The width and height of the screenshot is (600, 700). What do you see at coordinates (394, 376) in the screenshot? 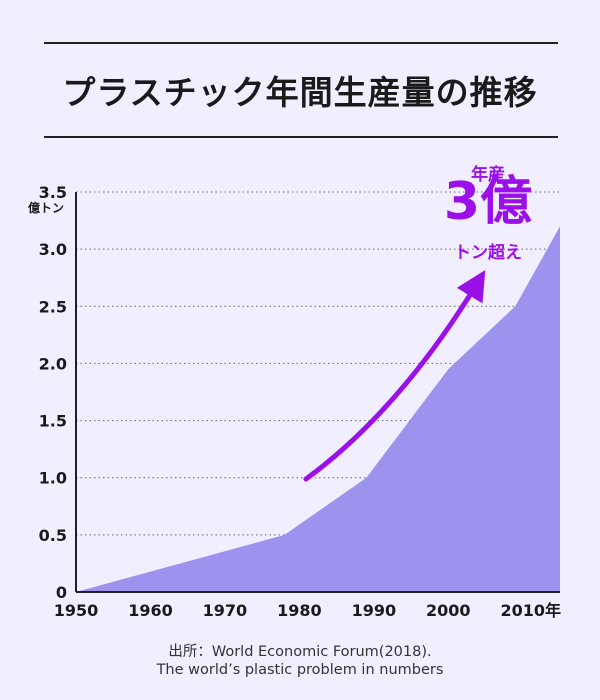
I see `trend-arrow` at bounding box center [394, 376].